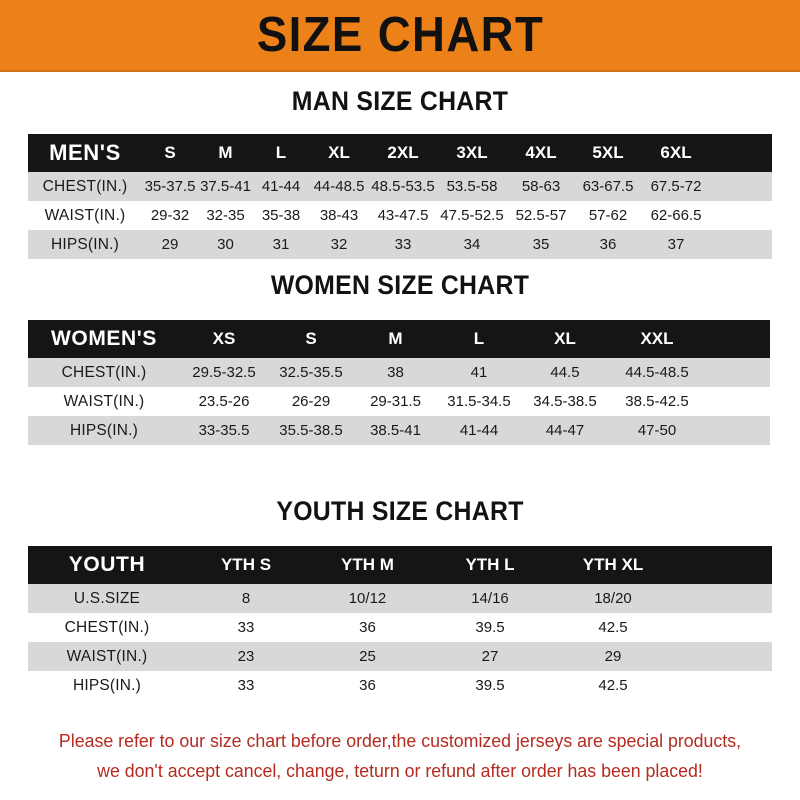 This screenshot has height=800, width=800. I want to click on table-row: HIPS(IN.) 29 30 31 32 33 34 35 36 37, so click(400, 244).